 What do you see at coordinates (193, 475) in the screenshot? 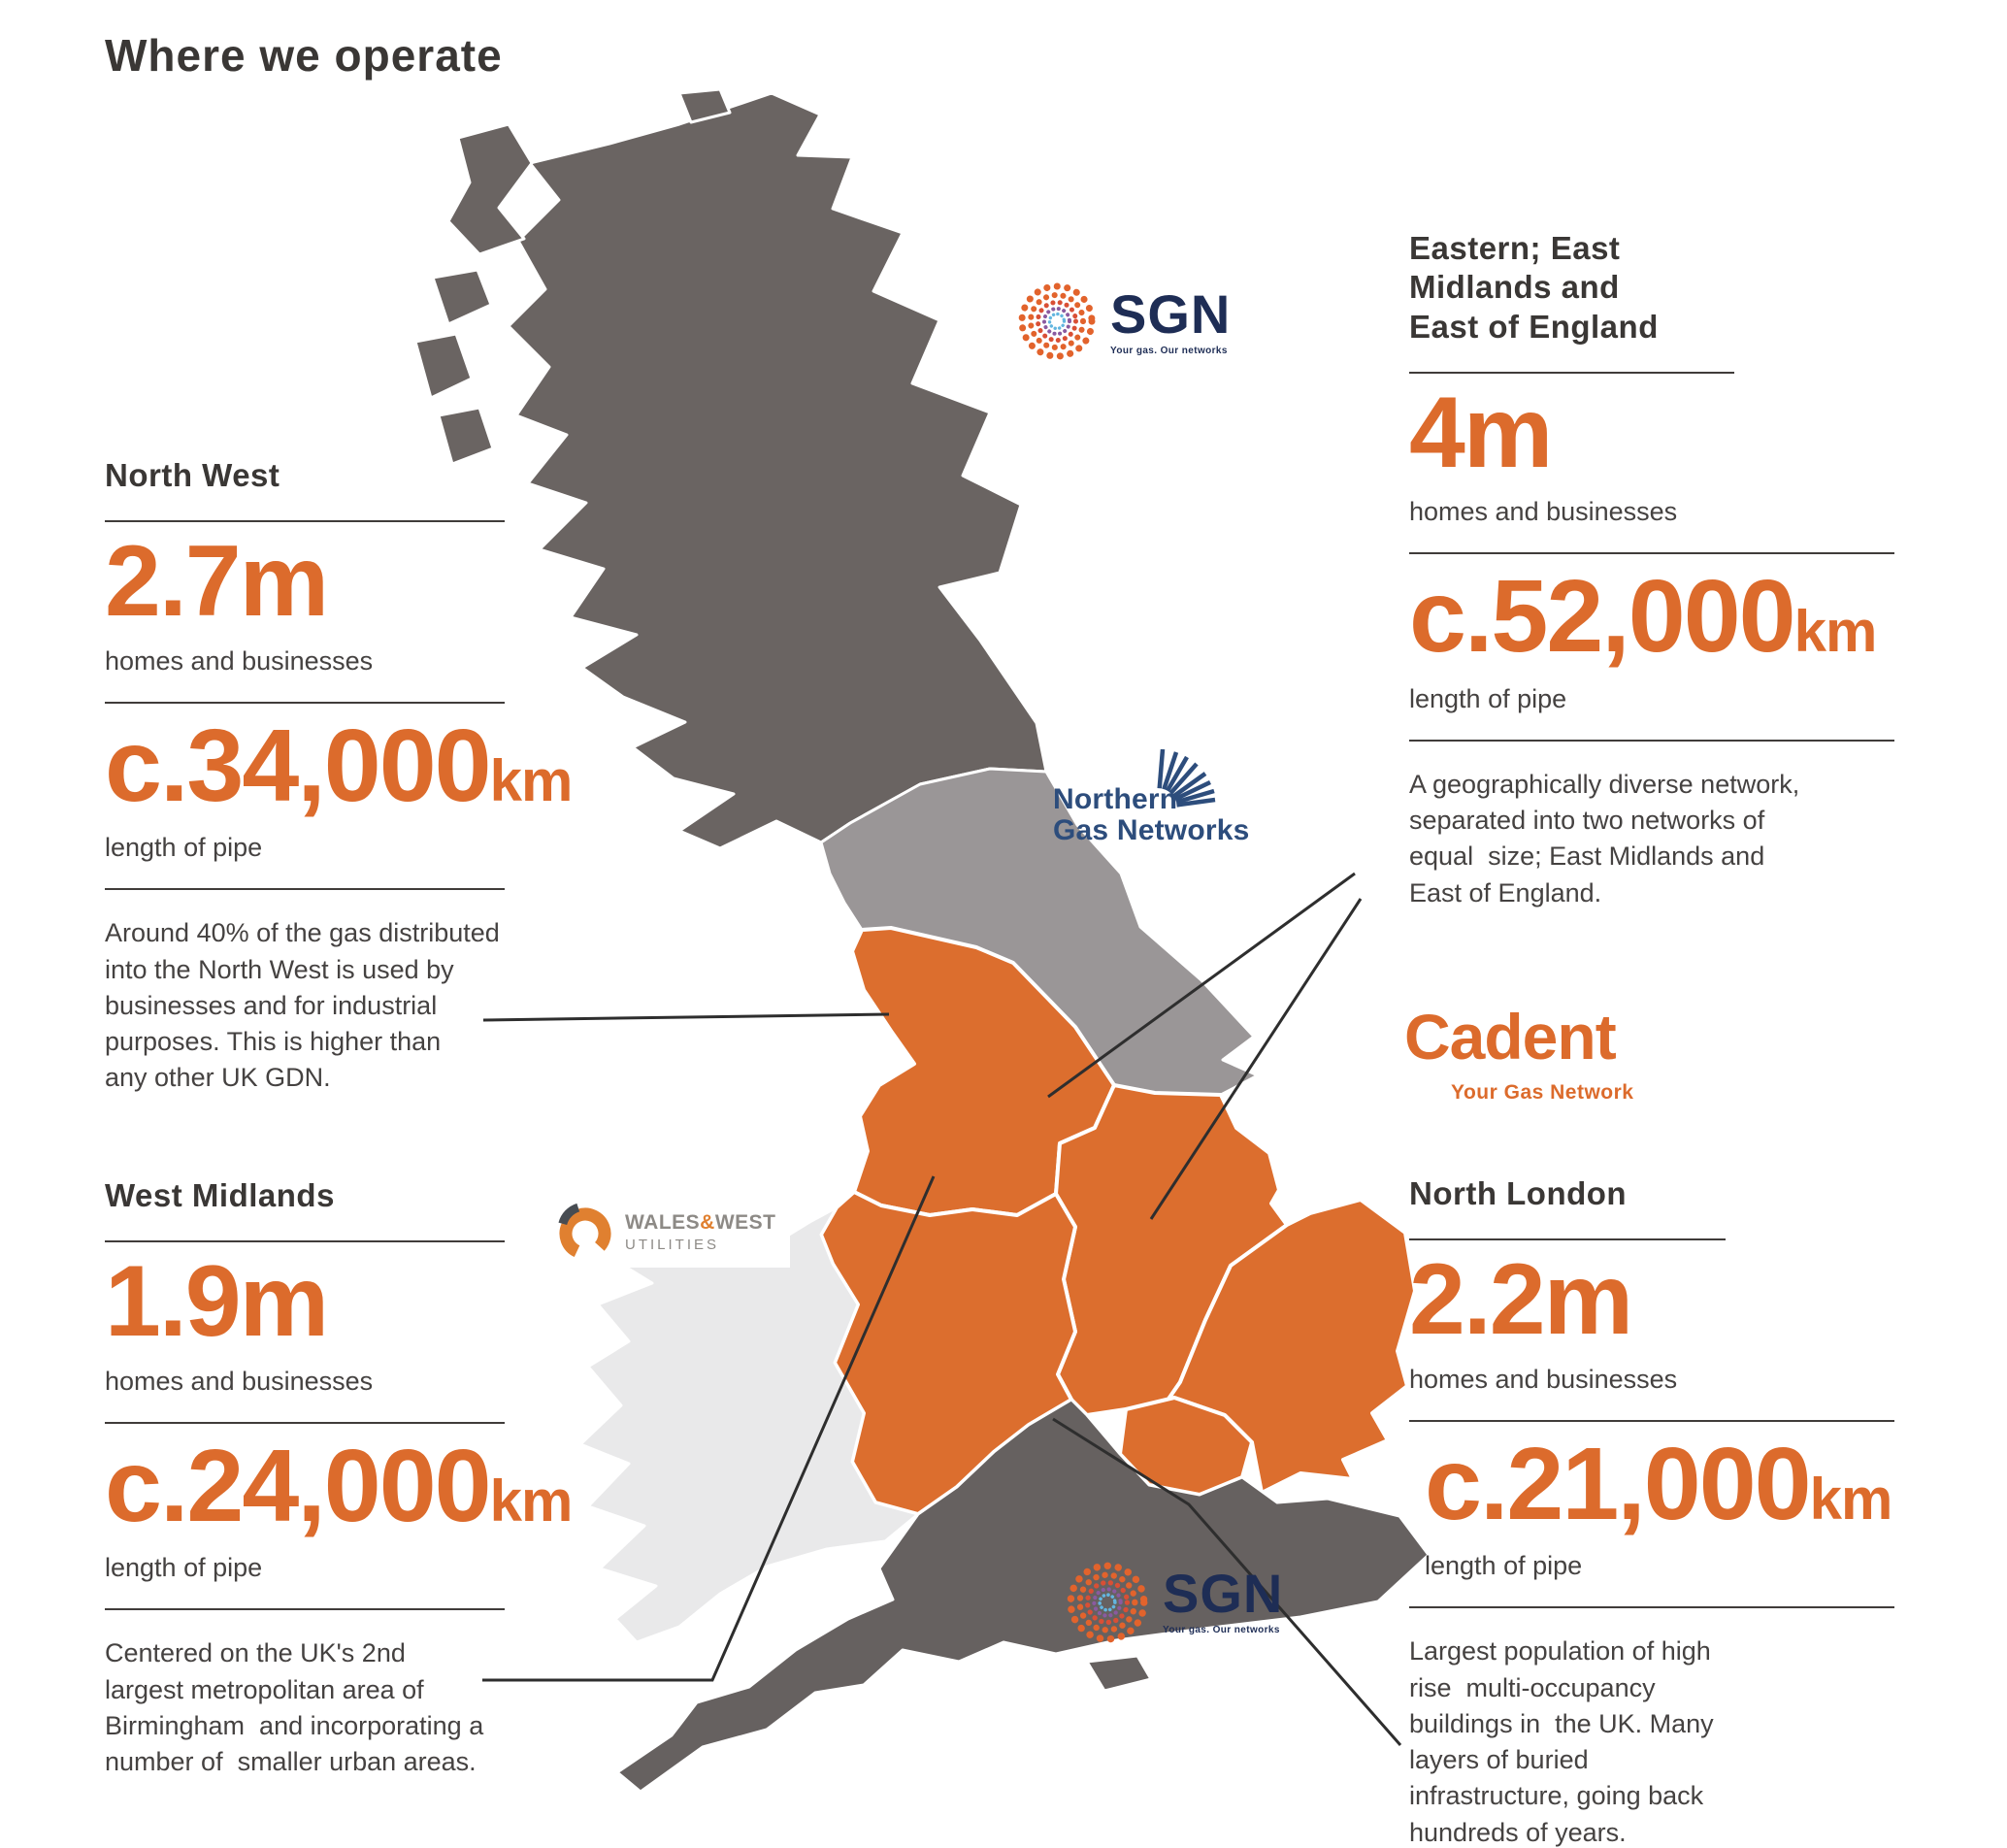
I see `region-heading: North West` at bounding box center [193, 475].